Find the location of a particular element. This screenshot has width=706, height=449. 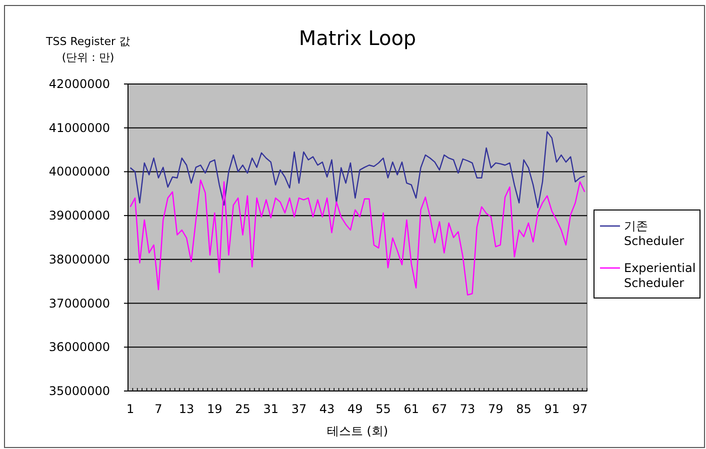

x-tick-label: 1 is located at coordinates (130, 409).